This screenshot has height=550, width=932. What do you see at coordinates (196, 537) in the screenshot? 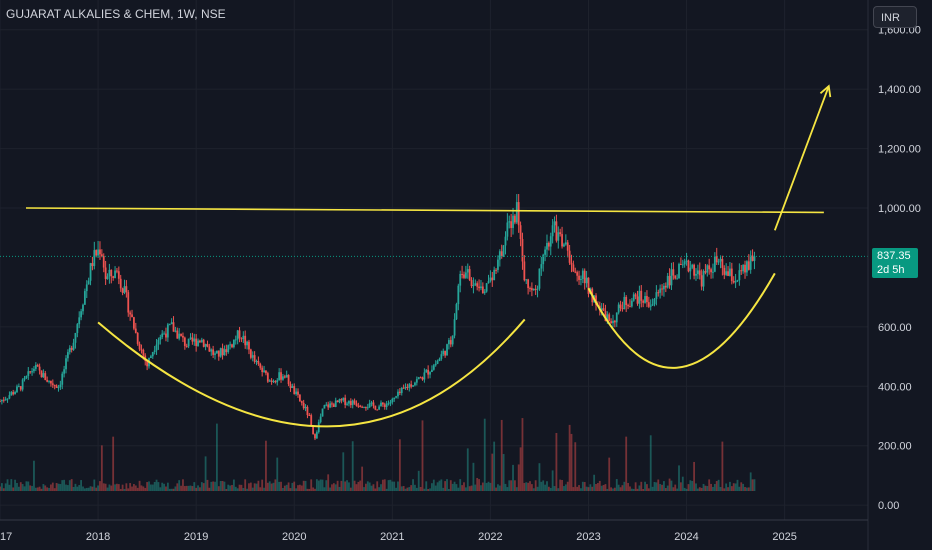
I see `x-tick-label: 2019` at bounding box center [196, 537].